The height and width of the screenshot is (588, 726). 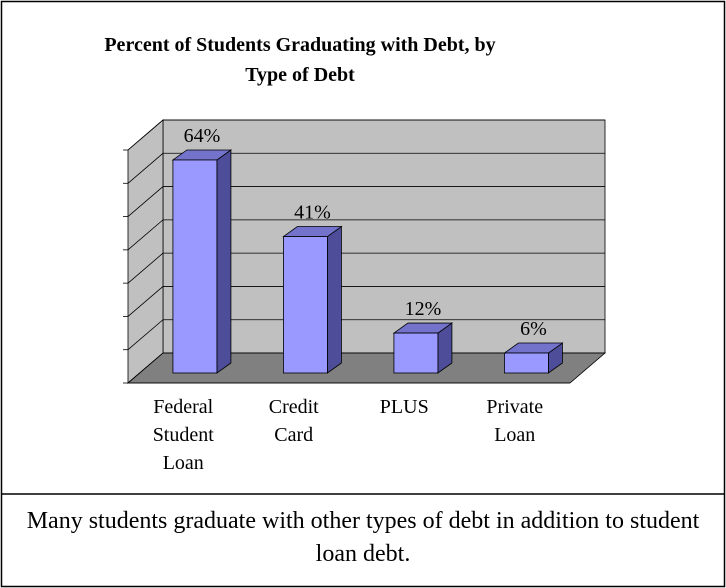 I want to click on x-tick-label: PLUS, so click(x=404, y=407).